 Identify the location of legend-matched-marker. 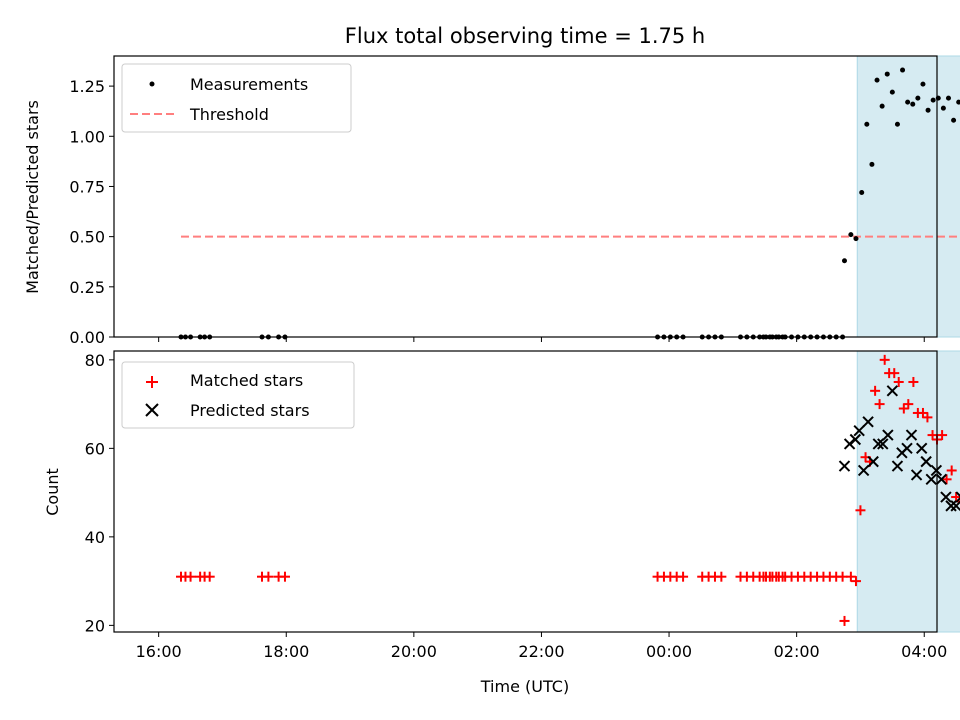
(152, 382).